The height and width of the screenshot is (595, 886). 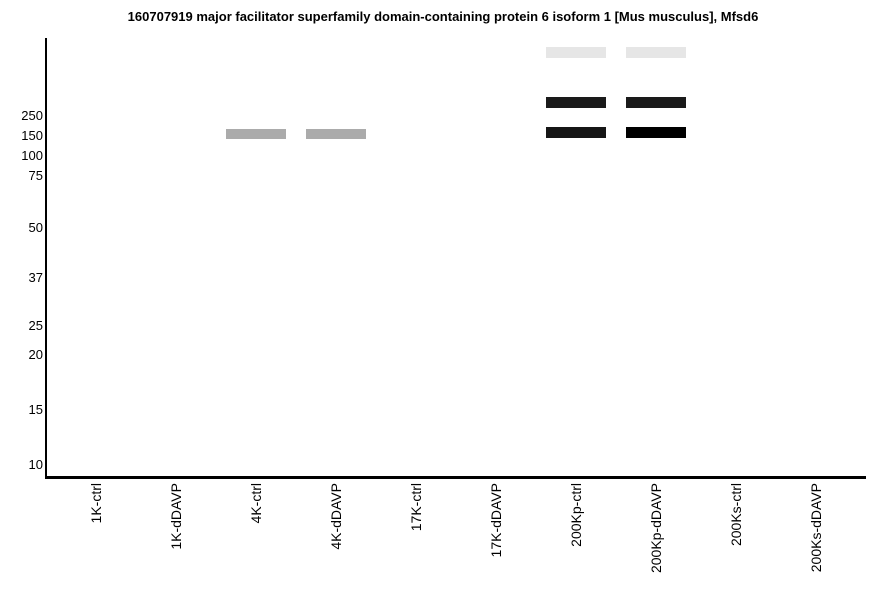 What do you see at coordinates (35, 325) in the screenshot?
I see `y-tick-label: 25` at bounding box center [35, 325].